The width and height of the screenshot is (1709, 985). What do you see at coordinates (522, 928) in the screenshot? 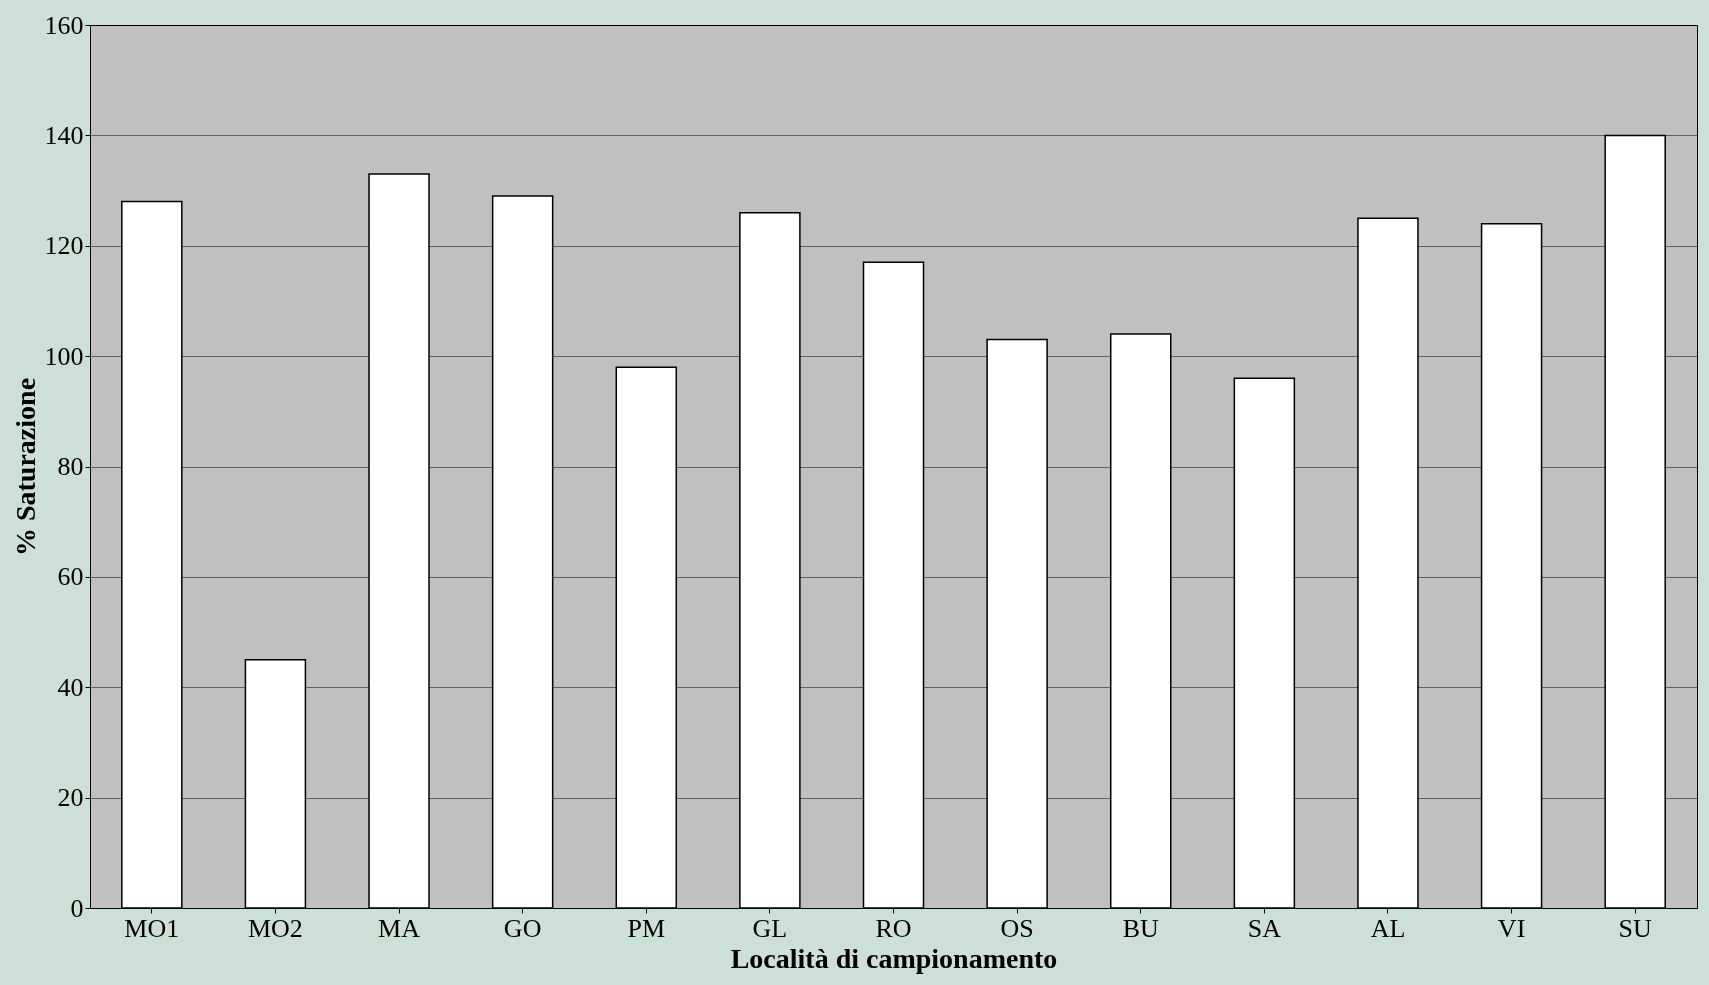
I see `x-tick-label: GO` at bounding box center [522, 928].